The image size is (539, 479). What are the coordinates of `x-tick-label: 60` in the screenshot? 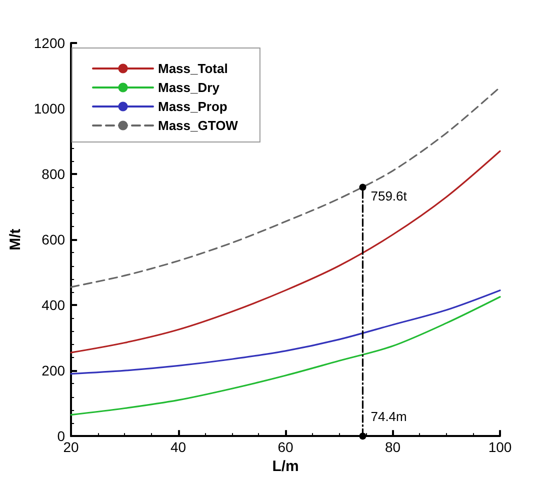 It's located at (286, 447).